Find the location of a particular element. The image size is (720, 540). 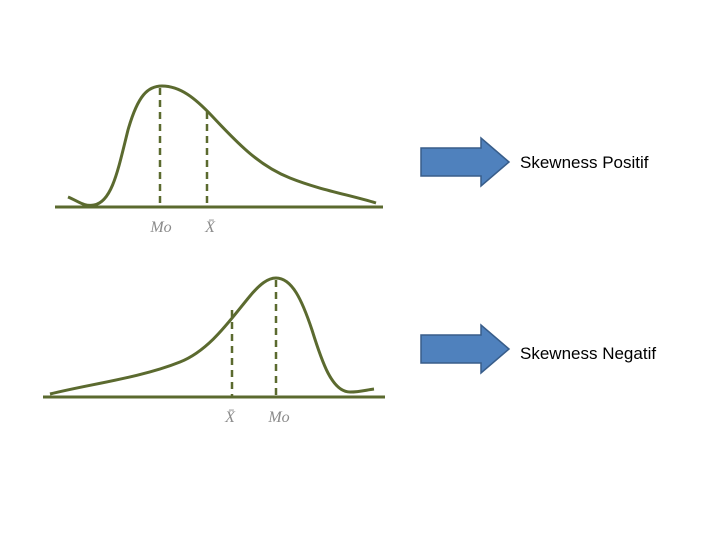

negative-skew-diagram: X̄ Mo is located at coordinates (214, 351).